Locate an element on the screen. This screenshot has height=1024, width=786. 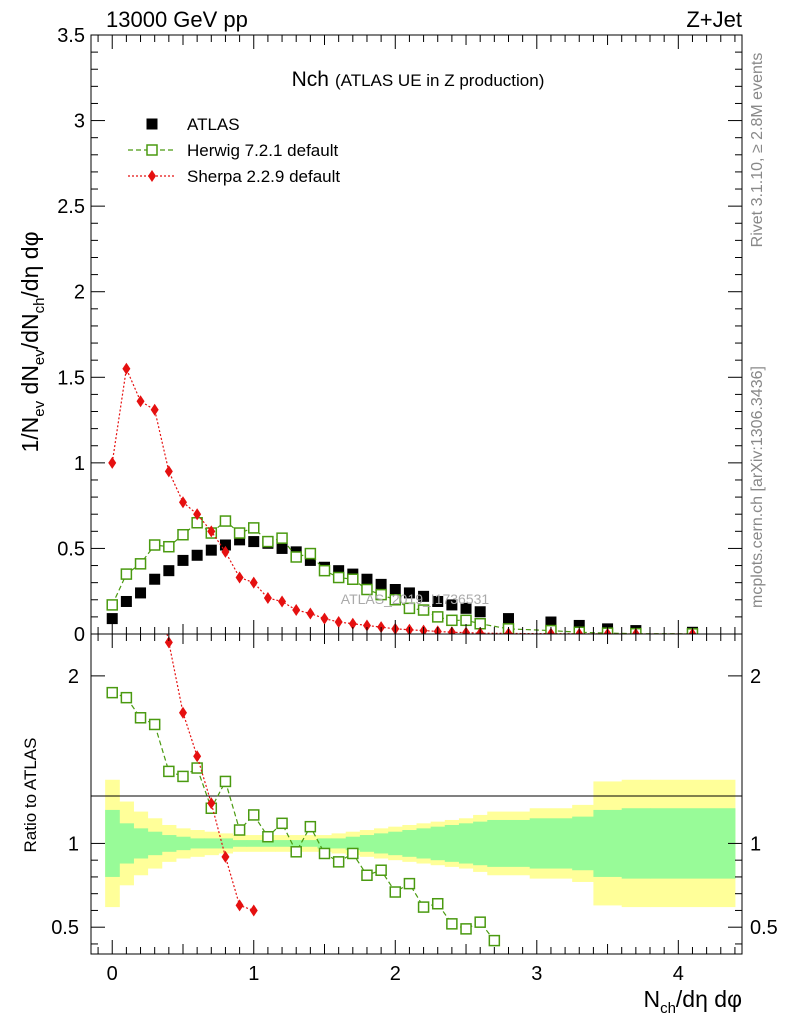
ratio-series-line is located at coordinates (210, 773).